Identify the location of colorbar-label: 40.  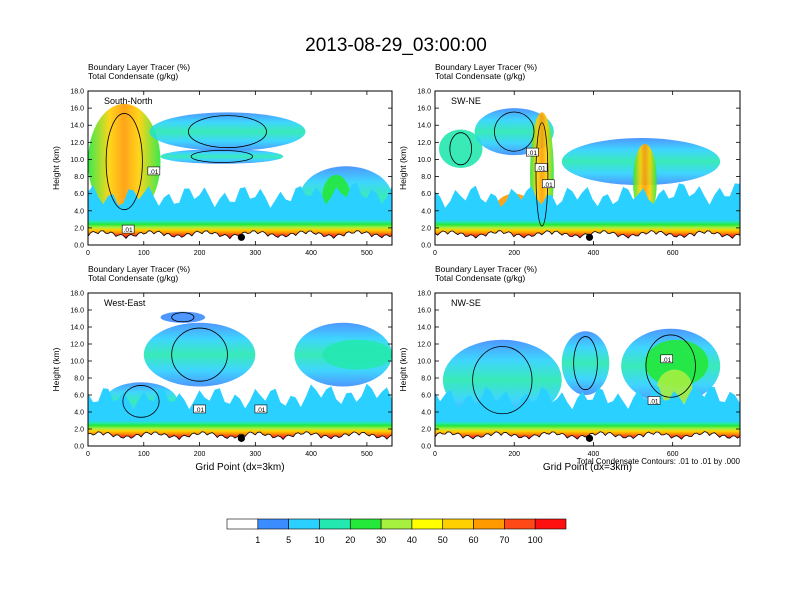
(412, 540).